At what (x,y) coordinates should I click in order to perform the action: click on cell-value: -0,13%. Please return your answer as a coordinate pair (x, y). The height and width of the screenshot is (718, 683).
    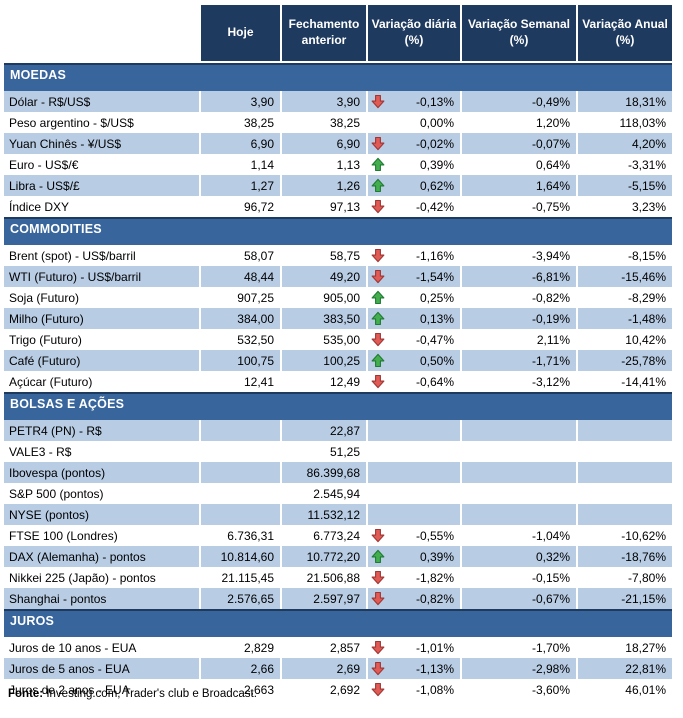
    Looking at the image, I should click on (434, 101).